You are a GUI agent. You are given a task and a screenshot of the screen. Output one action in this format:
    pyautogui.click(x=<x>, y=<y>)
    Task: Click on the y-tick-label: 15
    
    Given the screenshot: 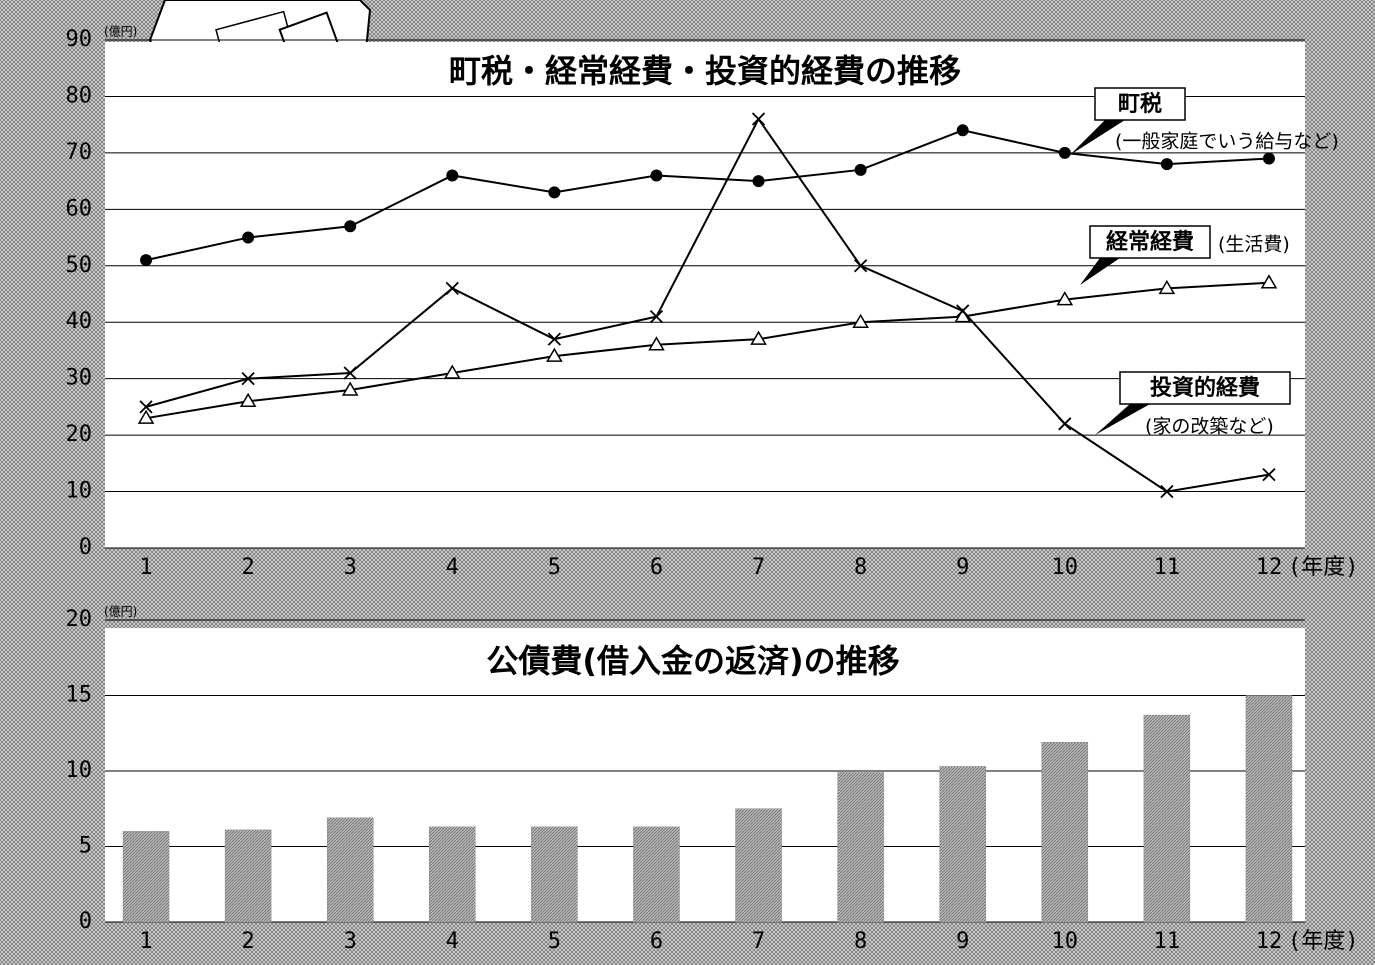 What is the action you would take?
    pyautogui.click(x=79, y=695)
    